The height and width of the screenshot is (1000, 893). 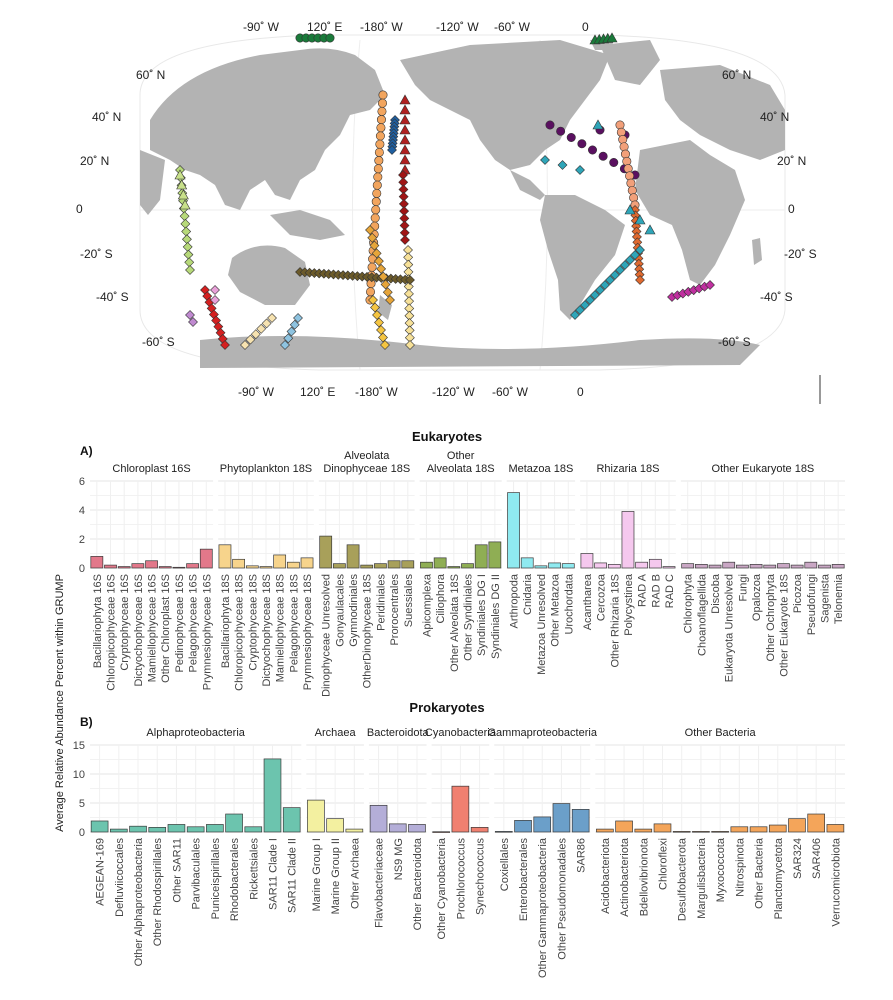 I want to click on x-tick-label: Gymnodiniales, so click(x=354, y=610).